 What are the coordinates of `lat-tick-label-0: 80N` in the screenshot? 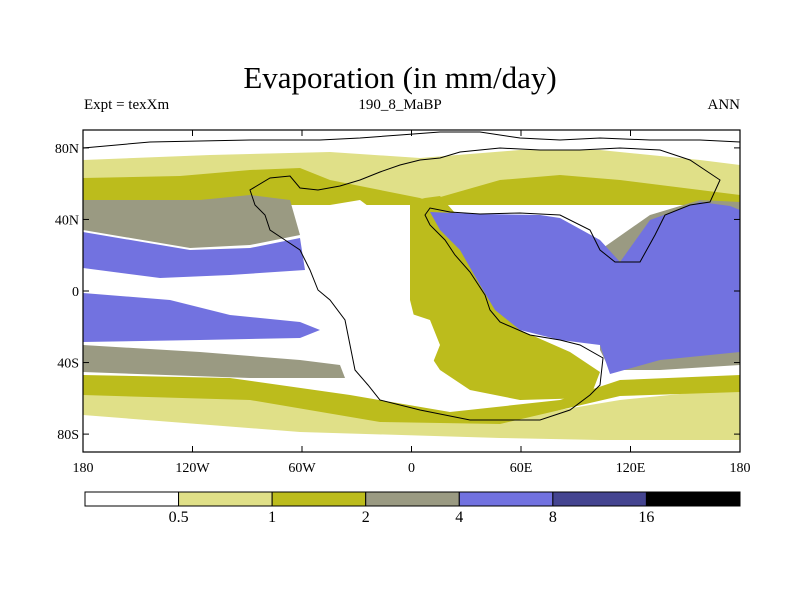 It's located at (67, 149).